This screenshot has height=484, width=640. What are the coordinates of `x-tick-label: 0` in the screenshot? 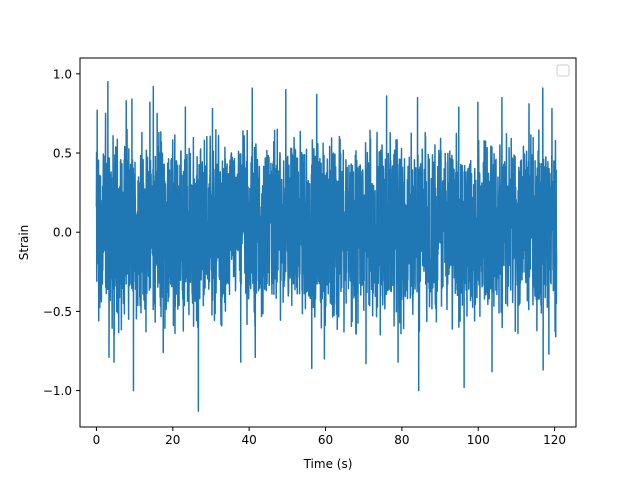 It's located at (97, 440).